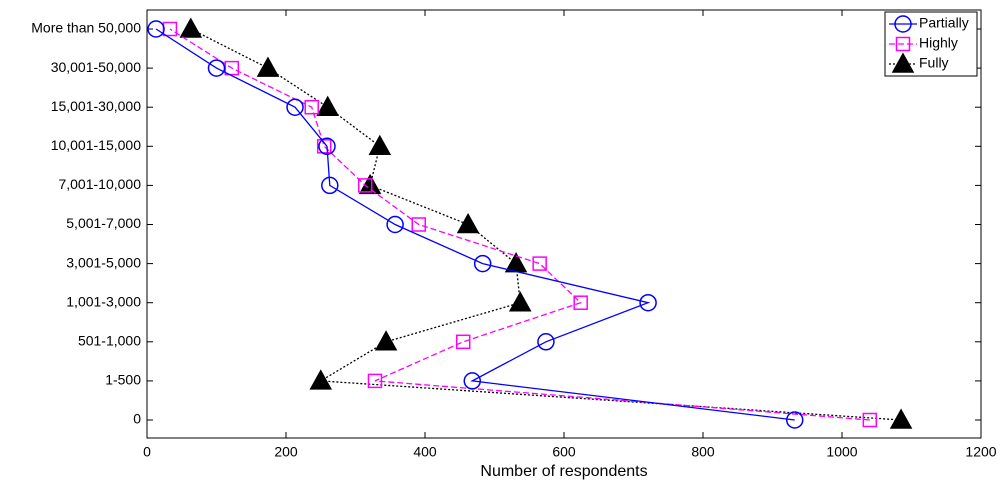  I want to click on y-tick-label: 1-500, so click(123, 380).